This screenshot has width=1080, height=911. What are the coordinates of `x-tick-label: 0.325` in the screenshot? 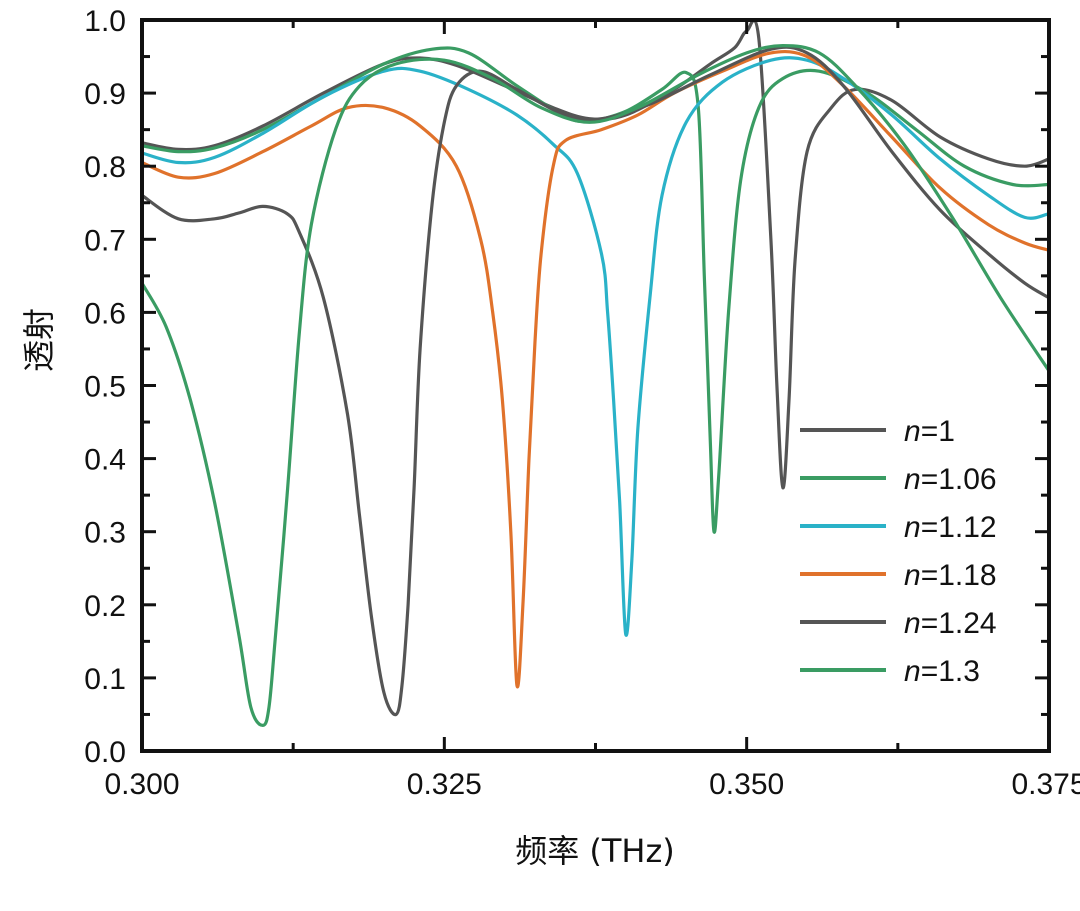 It's located at (444, 784).